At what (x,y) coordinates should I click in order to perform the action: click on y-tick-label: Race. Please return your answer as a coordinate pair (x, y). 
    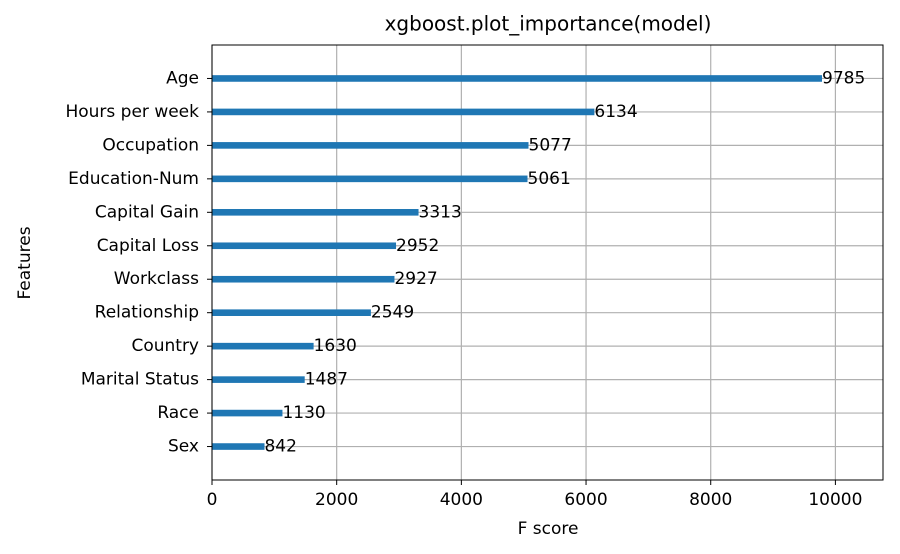
    Looking at the image, I should click on (178, 413).